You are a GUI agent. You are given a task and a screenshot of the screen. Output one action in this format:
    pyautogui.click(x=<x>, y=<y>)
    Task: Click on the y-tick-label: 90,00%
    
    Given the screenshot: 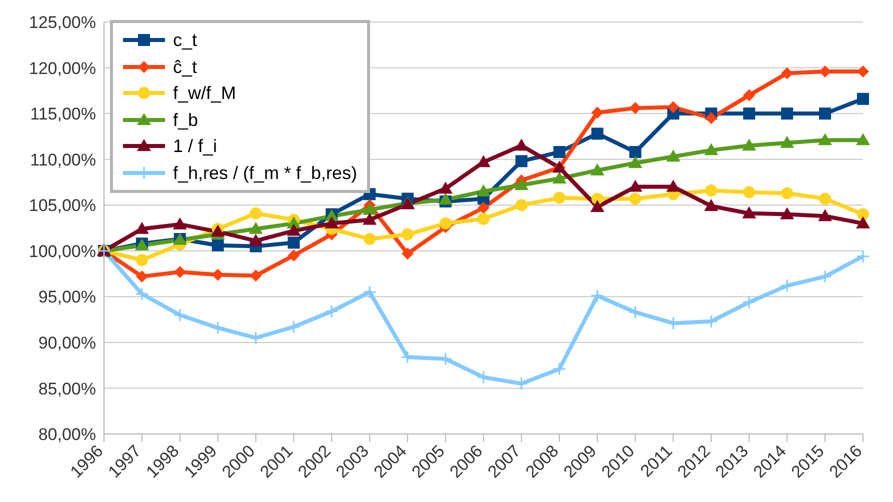 What is the action you would take?
    pyautogui.click(x=67, y=342)
    